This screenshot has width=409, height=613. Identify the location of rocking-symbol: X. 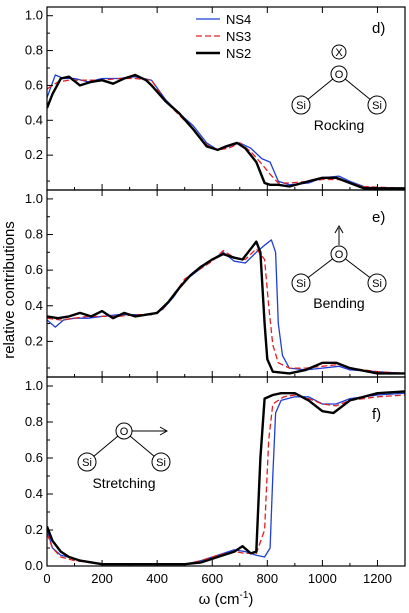
(339, 53).